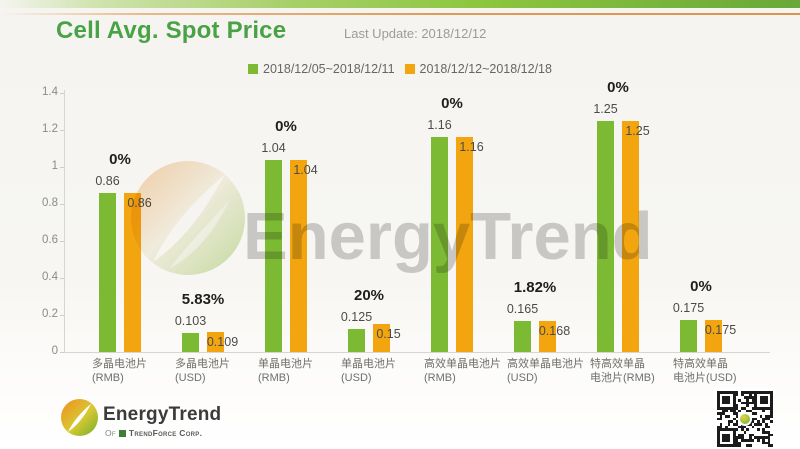 This screenshot has height=449, width=800. I want to click on value-label-week1: 0.103, so click(190, 320).